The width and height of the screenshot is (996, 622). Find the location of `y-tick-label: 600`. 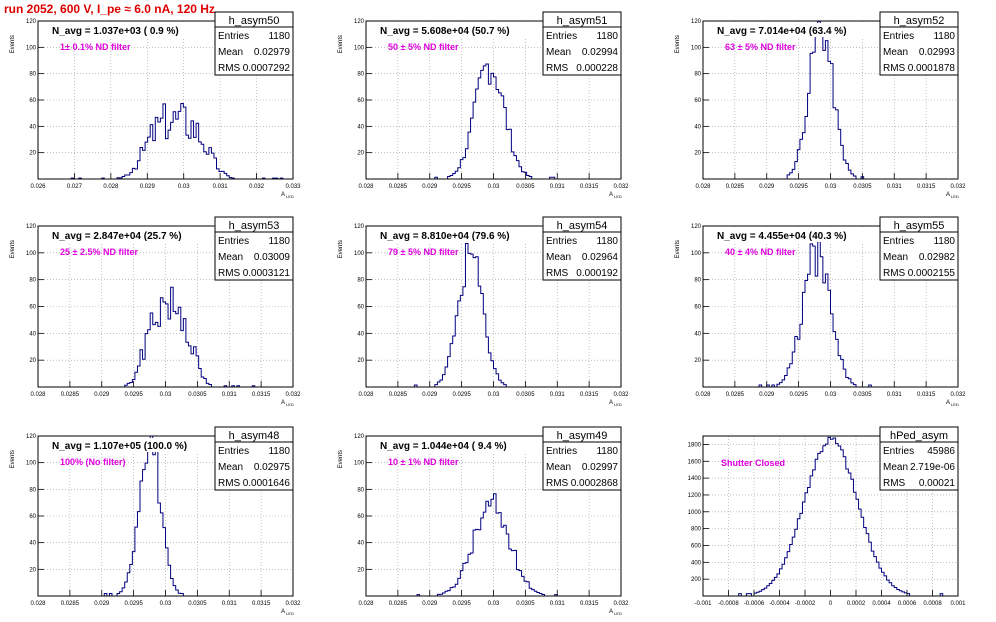

y-tick-label: 600 is located at coordinates (696, 546).